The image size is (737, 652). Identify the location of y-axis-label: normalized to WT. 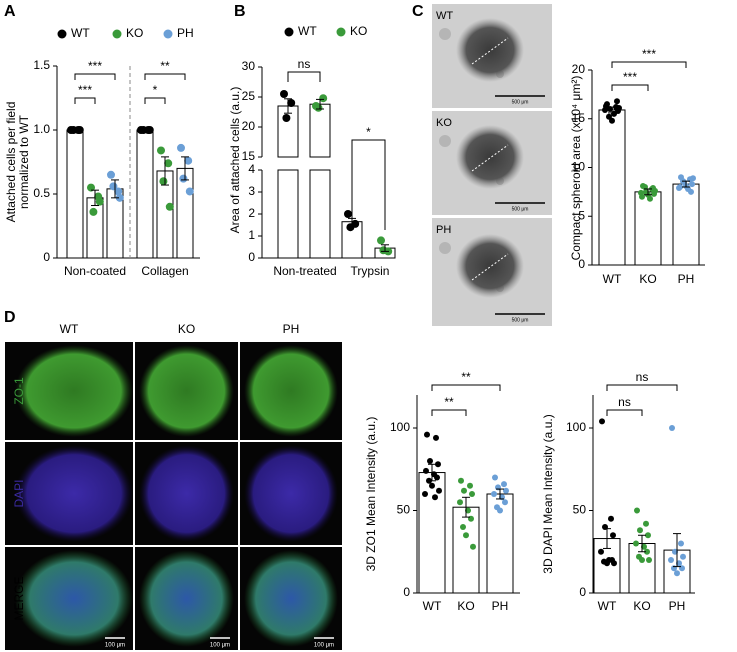
(24, 161).